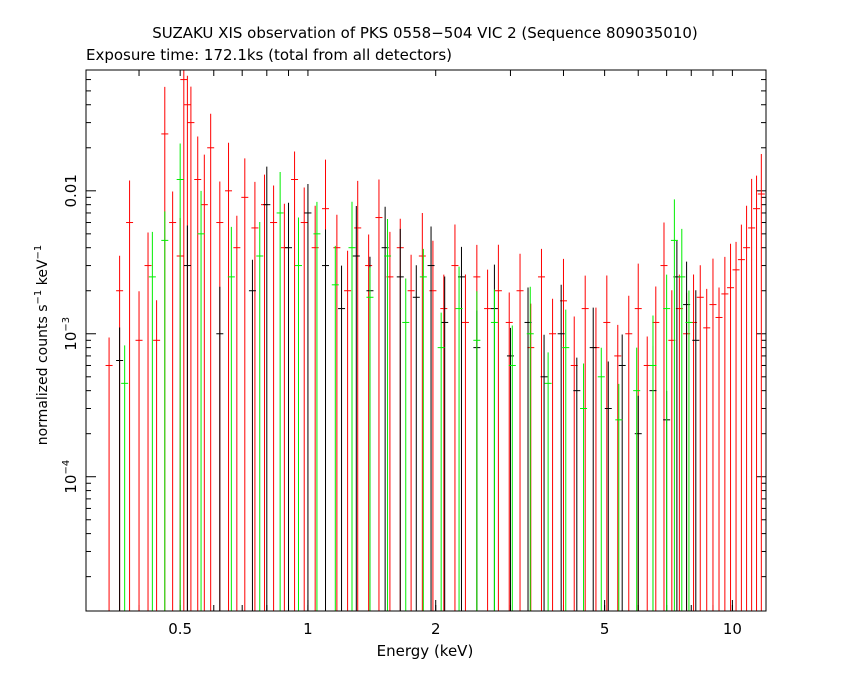 The image size is (850, 680). What do you see at coordinates (66, 467) in the screenshot?
I see `y-tick-label-exp: −4` at bounding box center [66, 467].